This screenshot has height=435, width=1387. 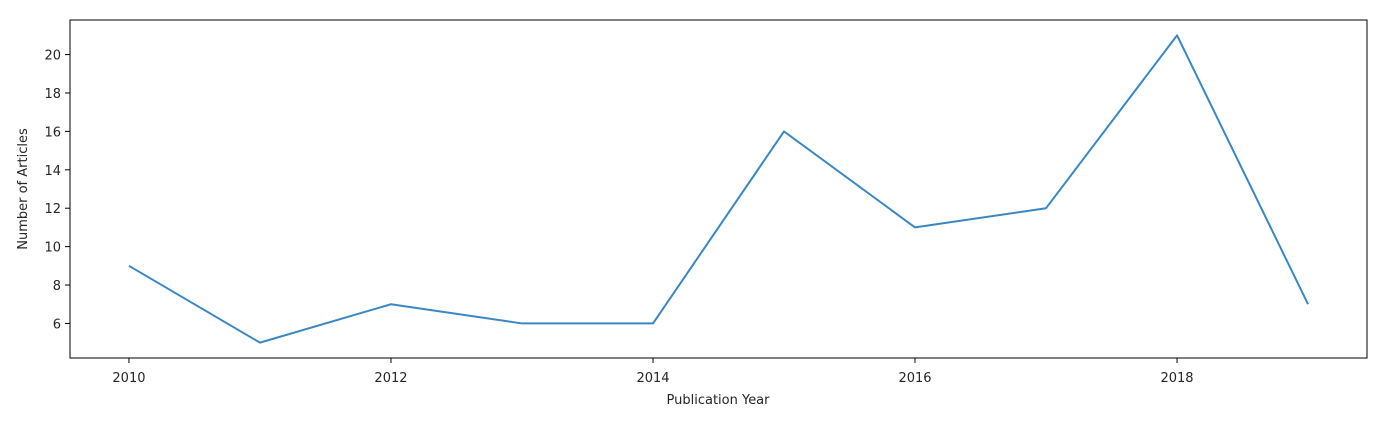 I want to click on y-tick-label: 20, so click(x=52, y=56).